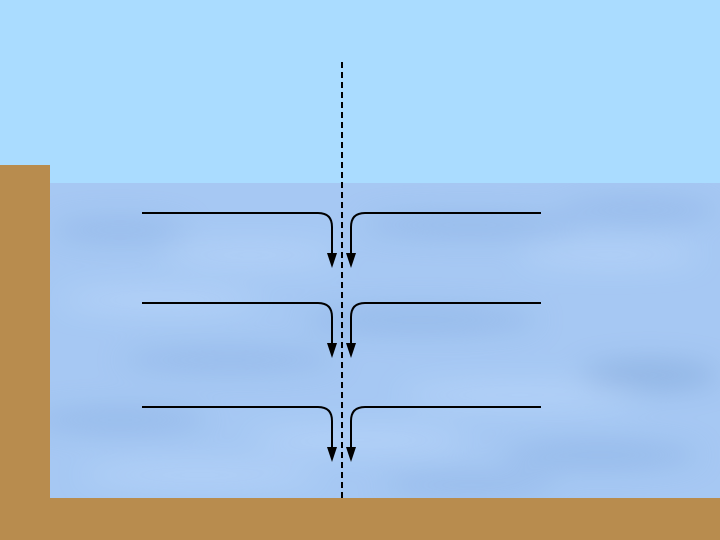  I want to click on bottom-ground, so click(360, 519).